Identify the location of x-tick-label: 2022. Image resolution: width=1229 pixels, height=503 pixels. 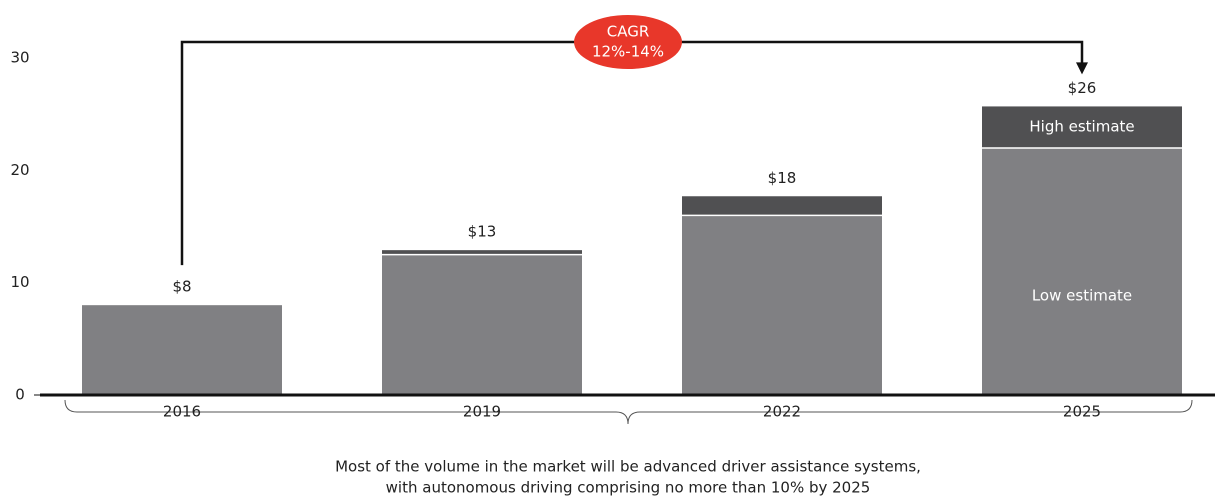
(782, 412).